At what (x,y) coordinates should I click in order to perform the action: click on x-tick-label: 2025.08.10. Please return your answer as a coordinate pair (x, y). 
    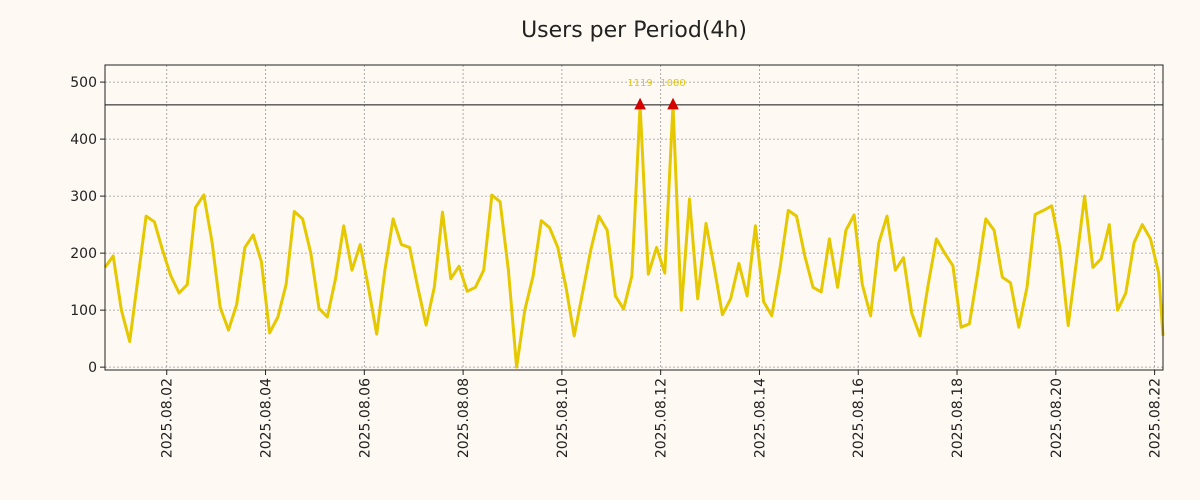
    Looking at the image, I should click on (563, 418).